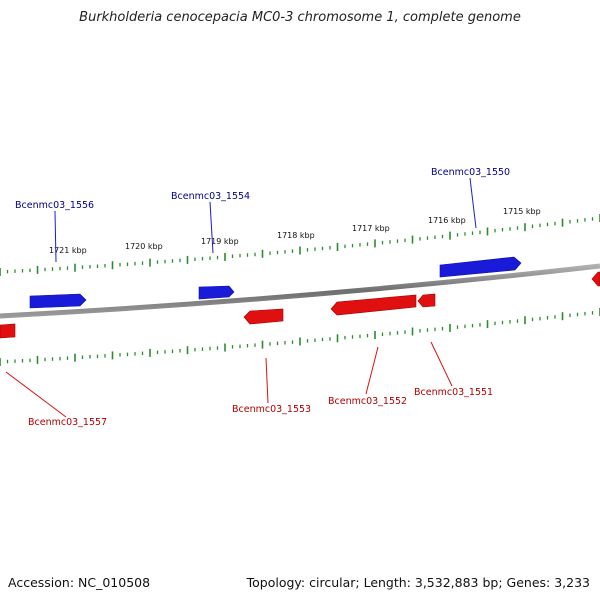 Image resolution: width=600 pixels, height=600 pixels. I want to click on gene-bcenmc03-1550: Bcenmc03_1550, so click(476, 222).